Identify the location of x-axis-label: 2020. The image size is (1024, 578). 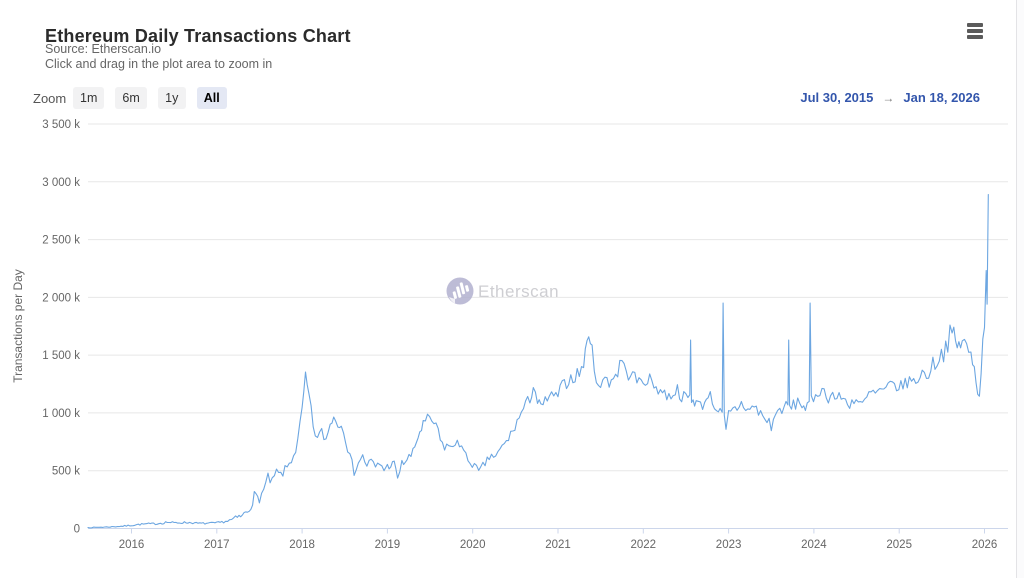
(473, 545).